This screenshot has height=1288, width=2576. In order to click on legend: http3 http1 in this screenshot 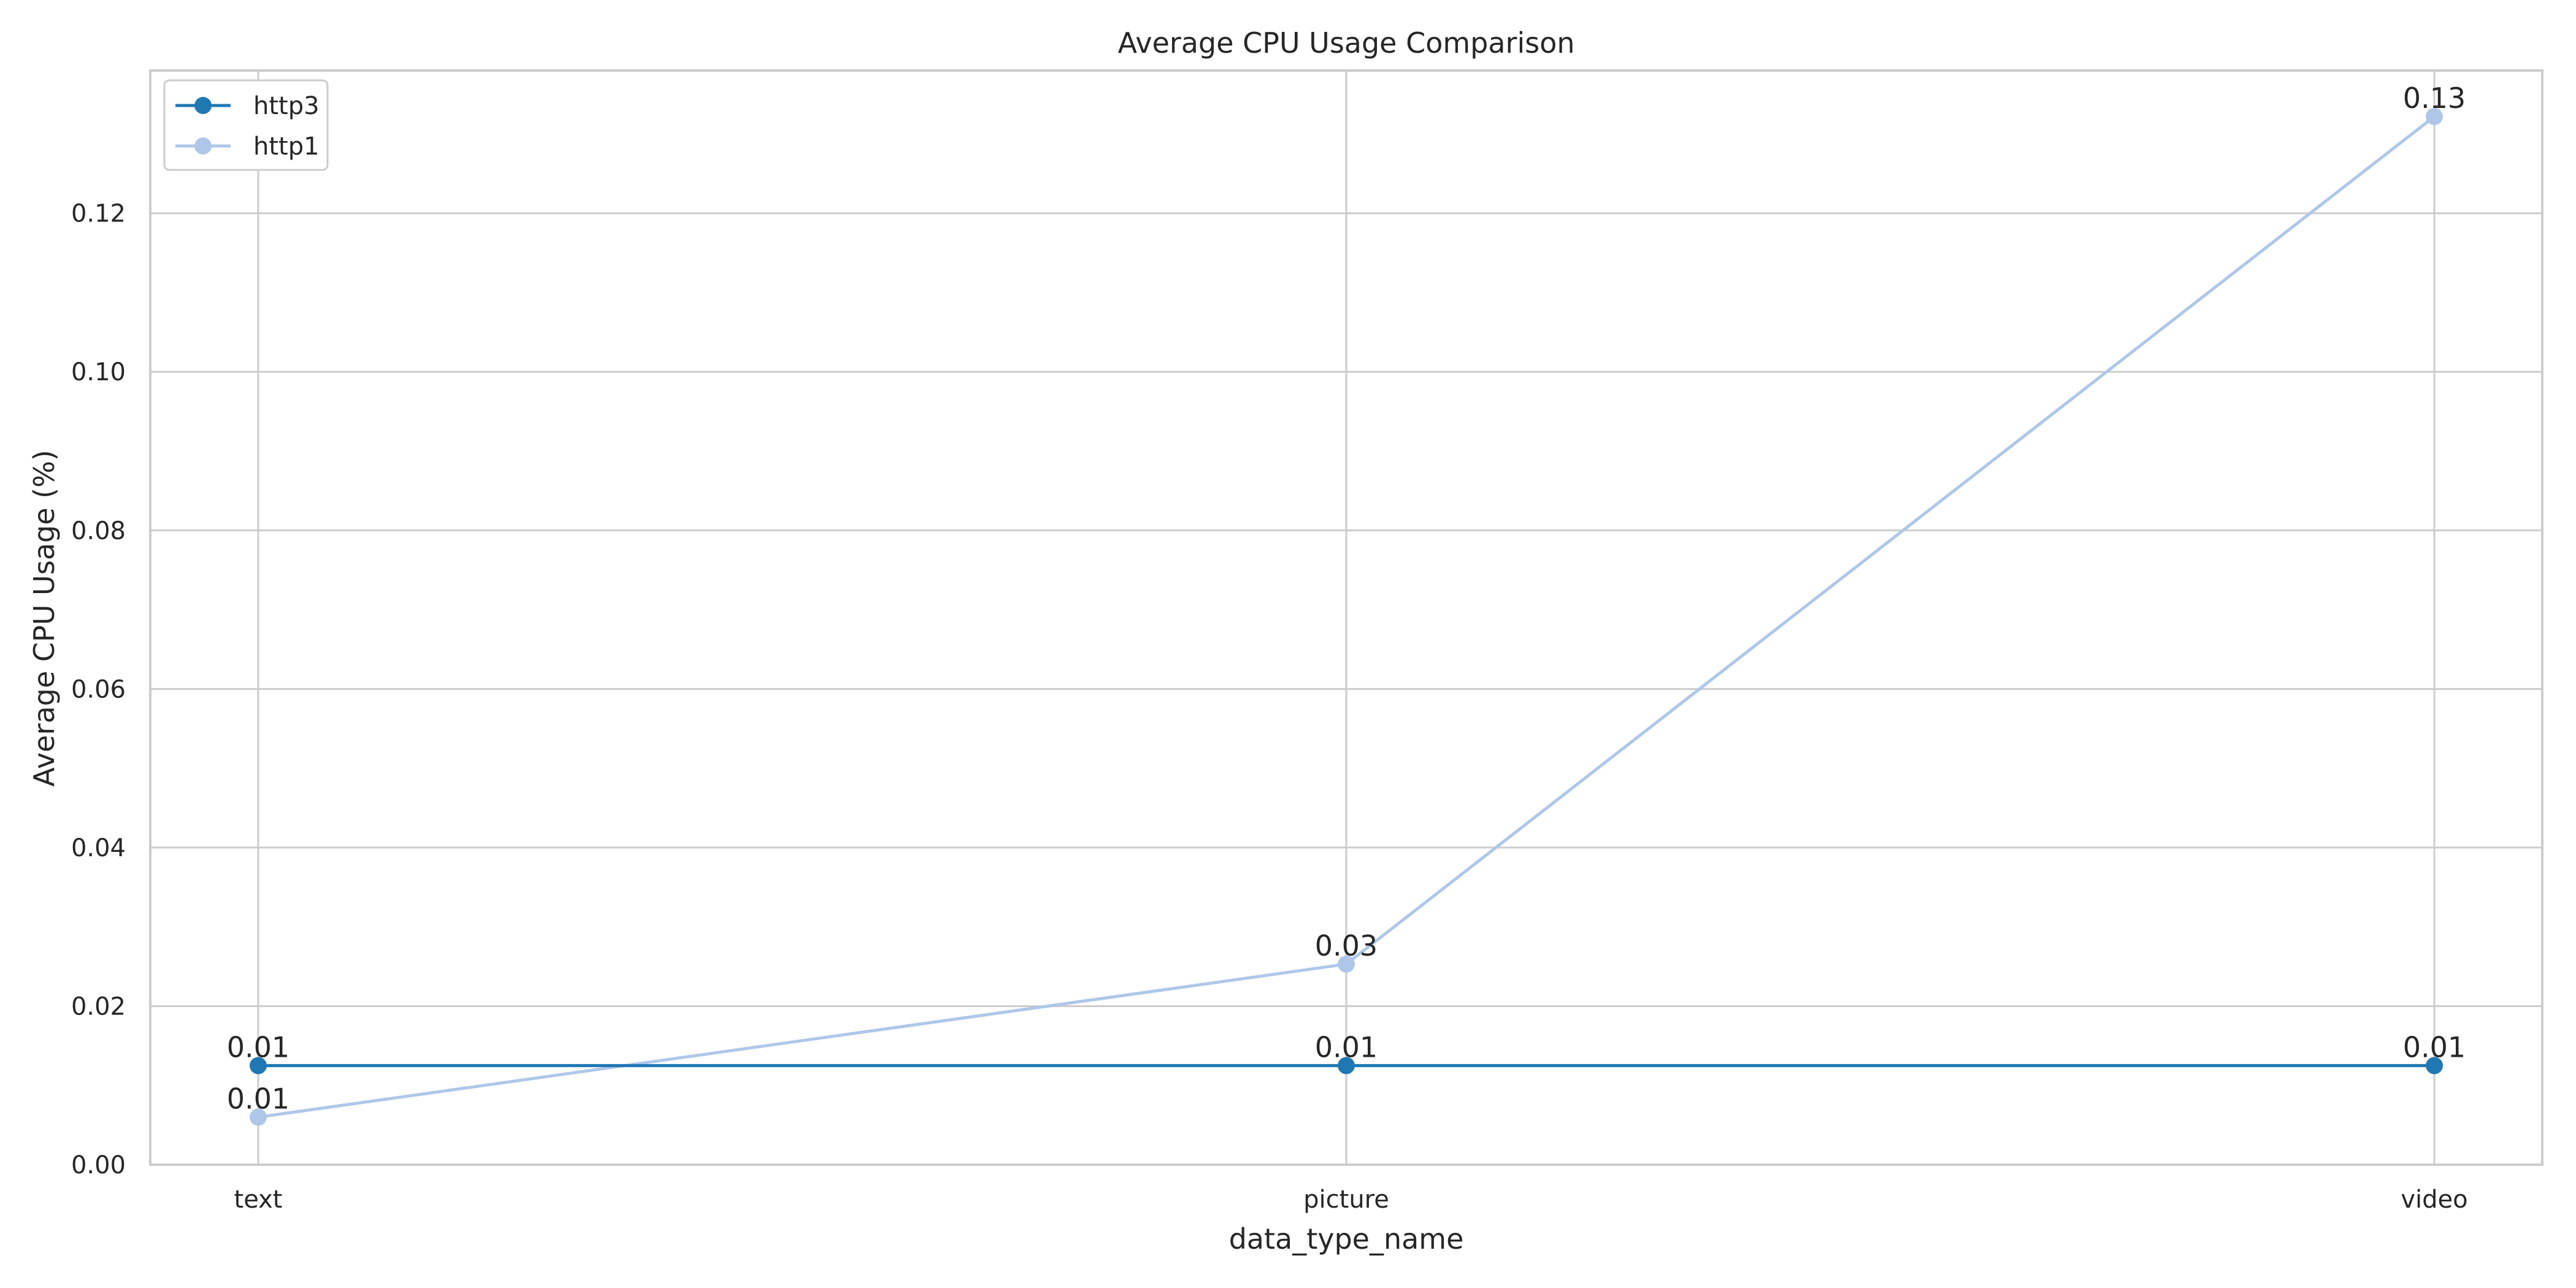, I will do `click(246, 125)`.